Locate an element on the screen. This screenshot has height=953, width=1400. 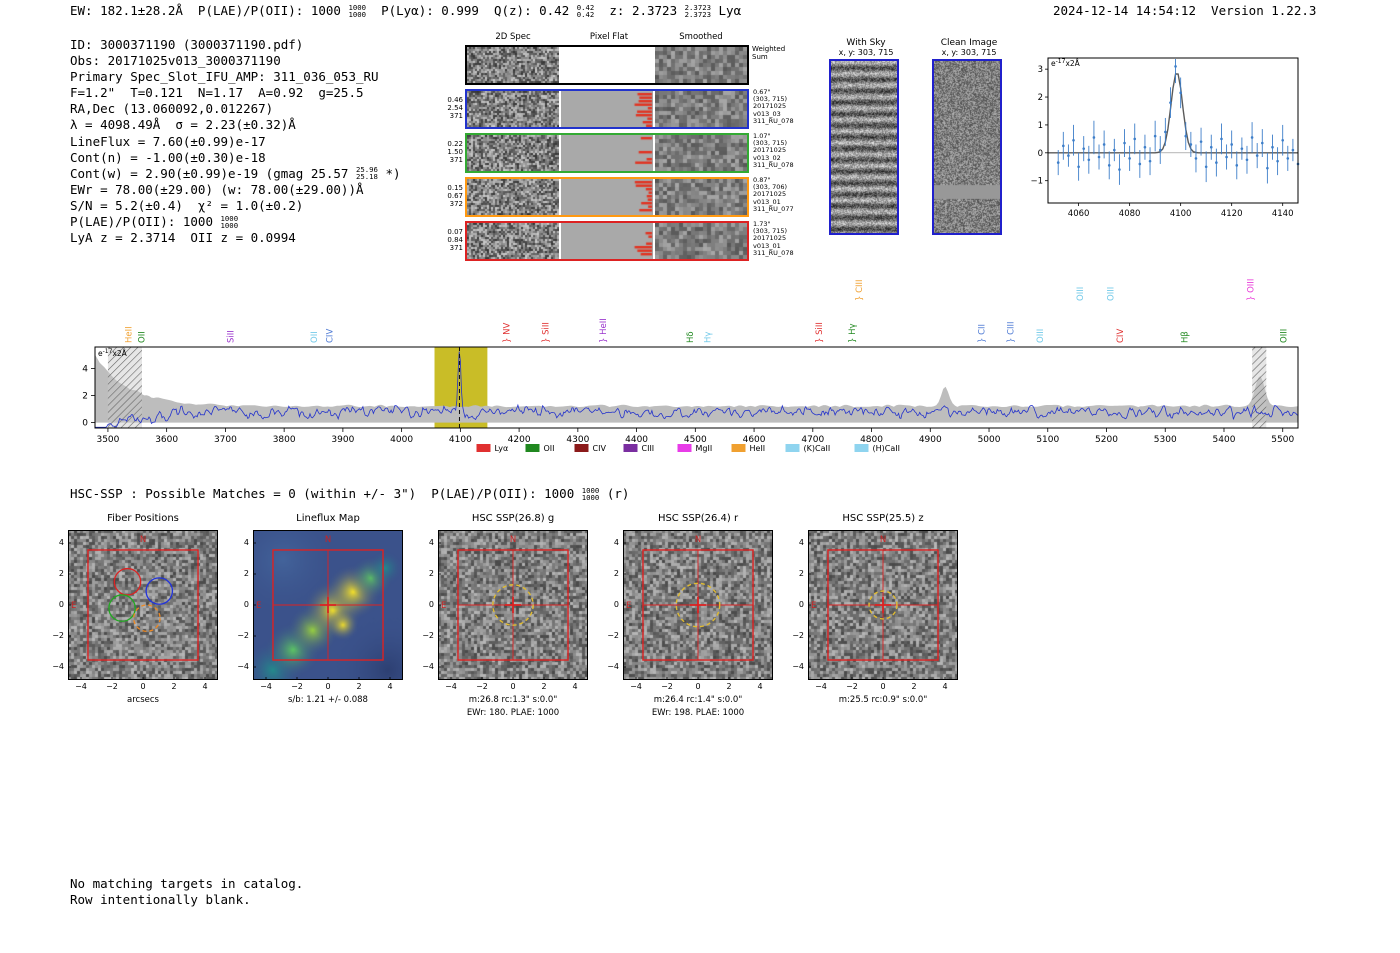
emission-line-label: } CIII is located at coordinates (1012, 332).